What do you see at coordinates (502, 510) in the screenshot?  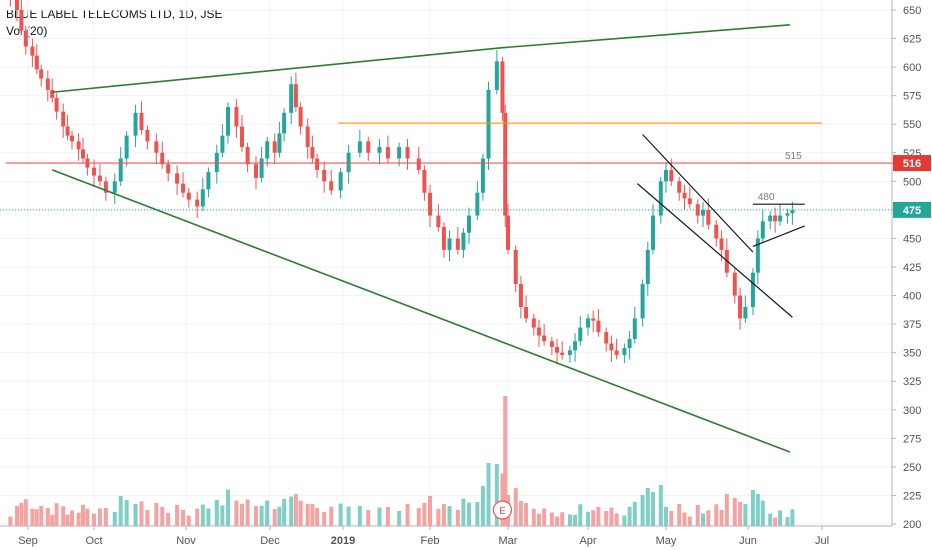 I see `earnings-event-icon` at bounding box center [502, 510].